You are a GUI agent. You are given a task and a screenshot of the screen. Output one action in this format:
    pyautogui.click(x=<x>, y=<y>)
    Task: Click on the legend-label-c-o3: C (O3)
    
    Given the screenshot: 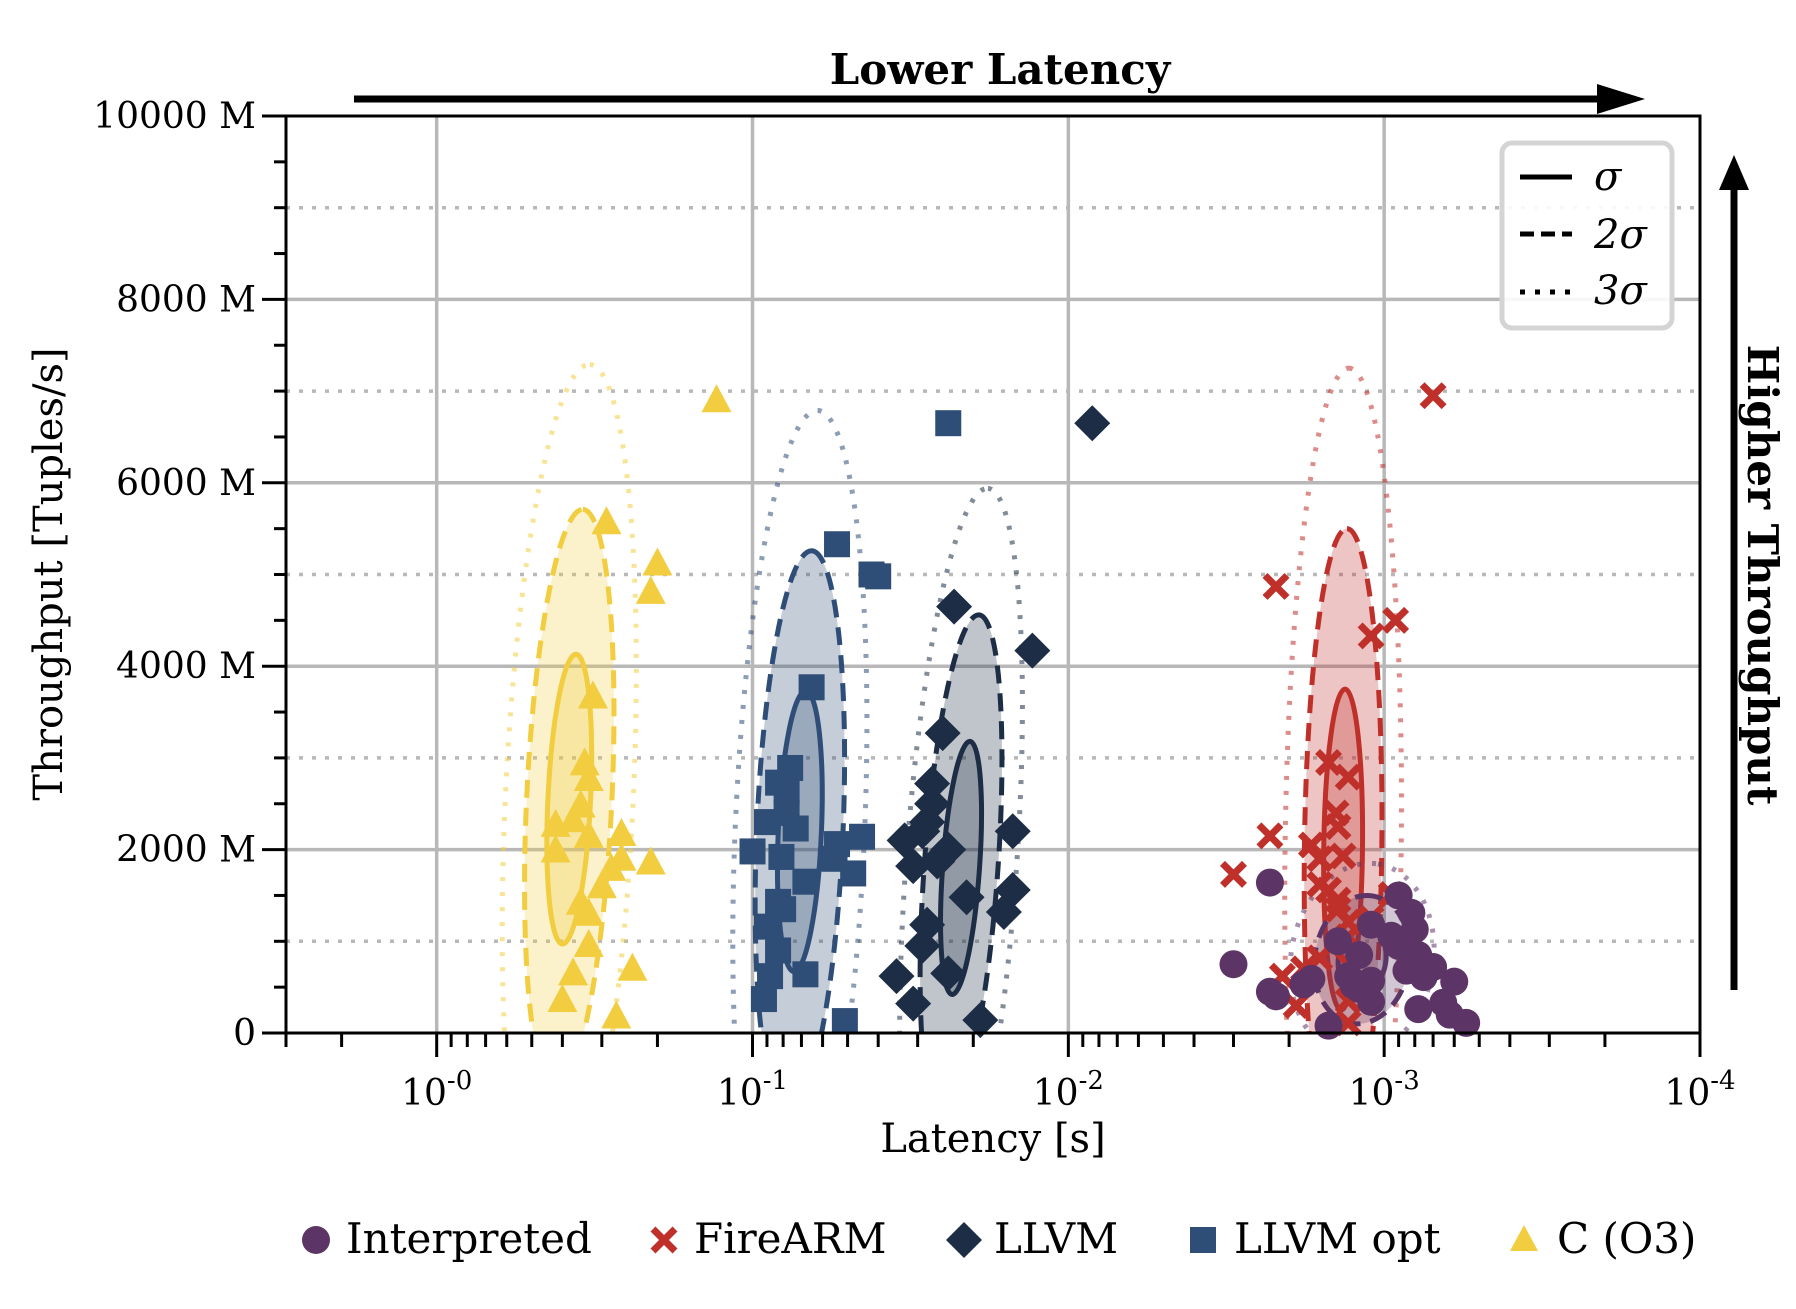 What is the action you would take?
    pyautogui.click(x=1626, y=1238)
    